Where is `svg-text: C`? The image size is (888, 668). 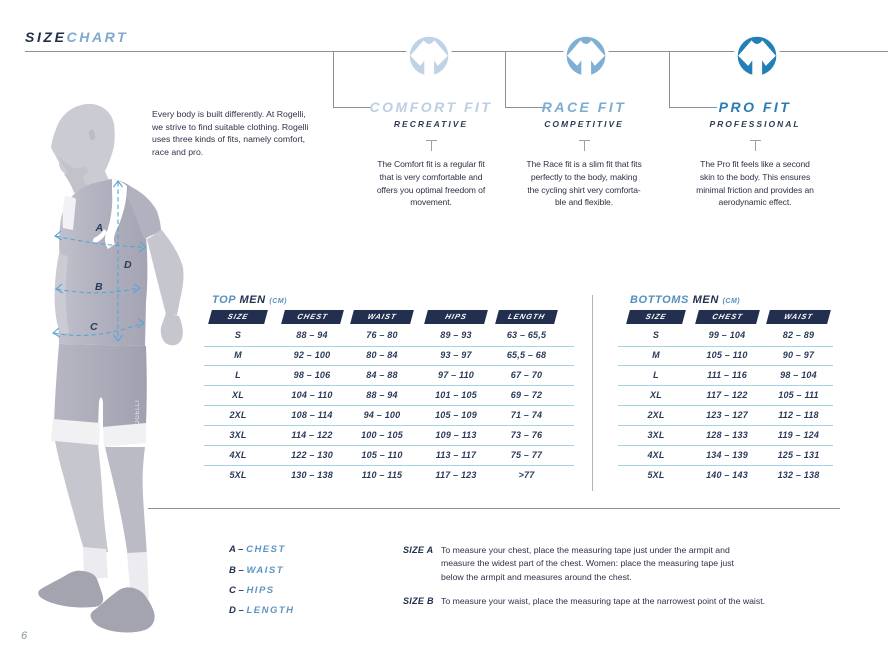 svg-text: C is located at coordinates (94, 327).